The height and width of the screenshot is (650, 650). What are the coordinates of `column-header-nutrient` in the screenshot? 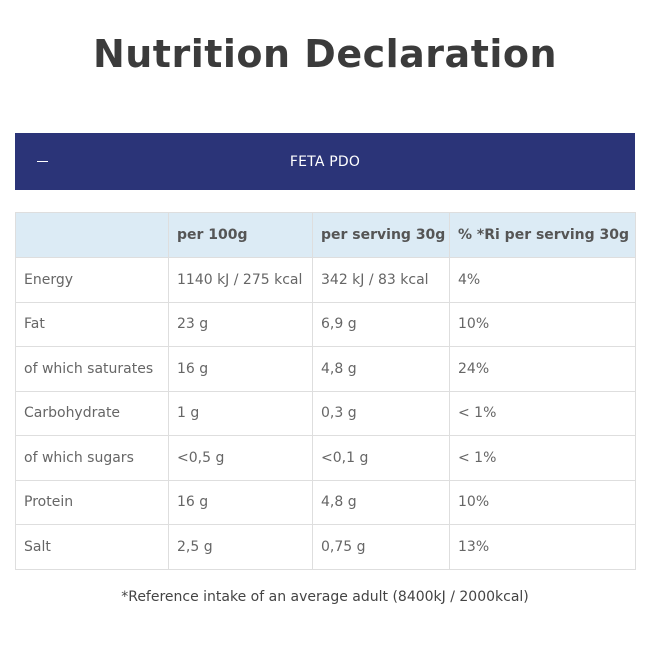 It's located at (92, 235).